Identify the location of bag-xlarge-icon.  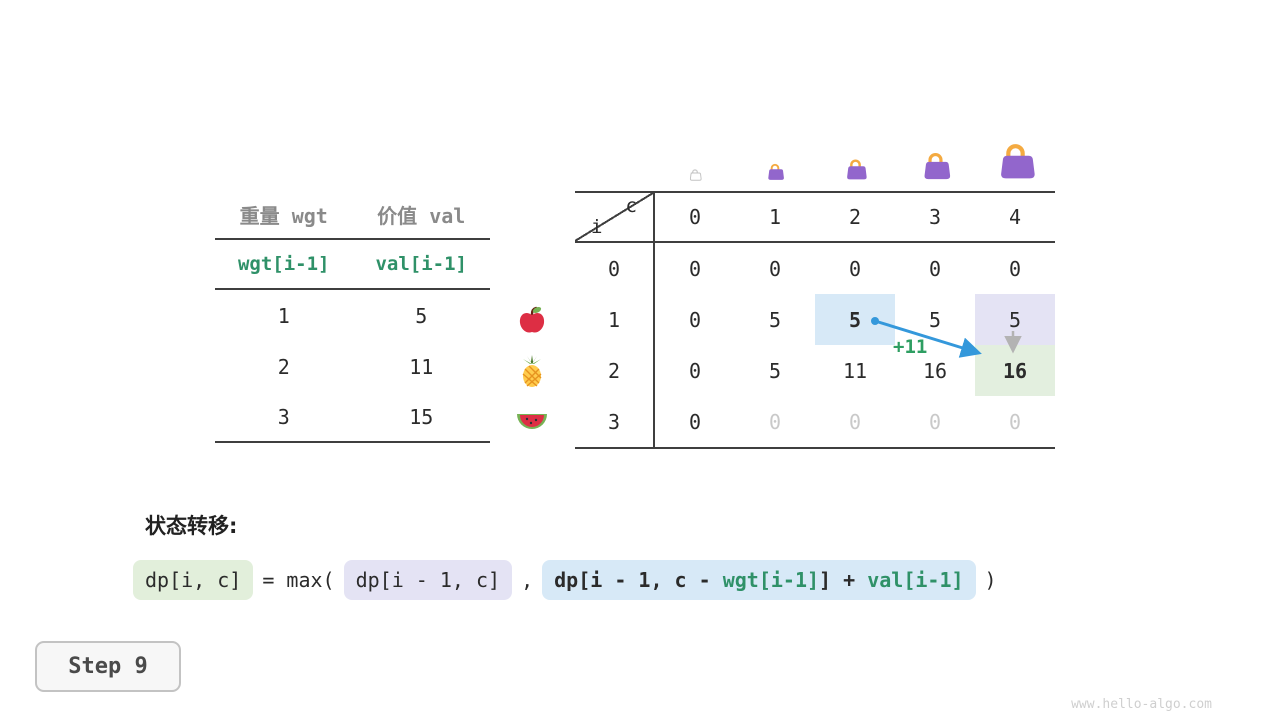
(1015, 156).